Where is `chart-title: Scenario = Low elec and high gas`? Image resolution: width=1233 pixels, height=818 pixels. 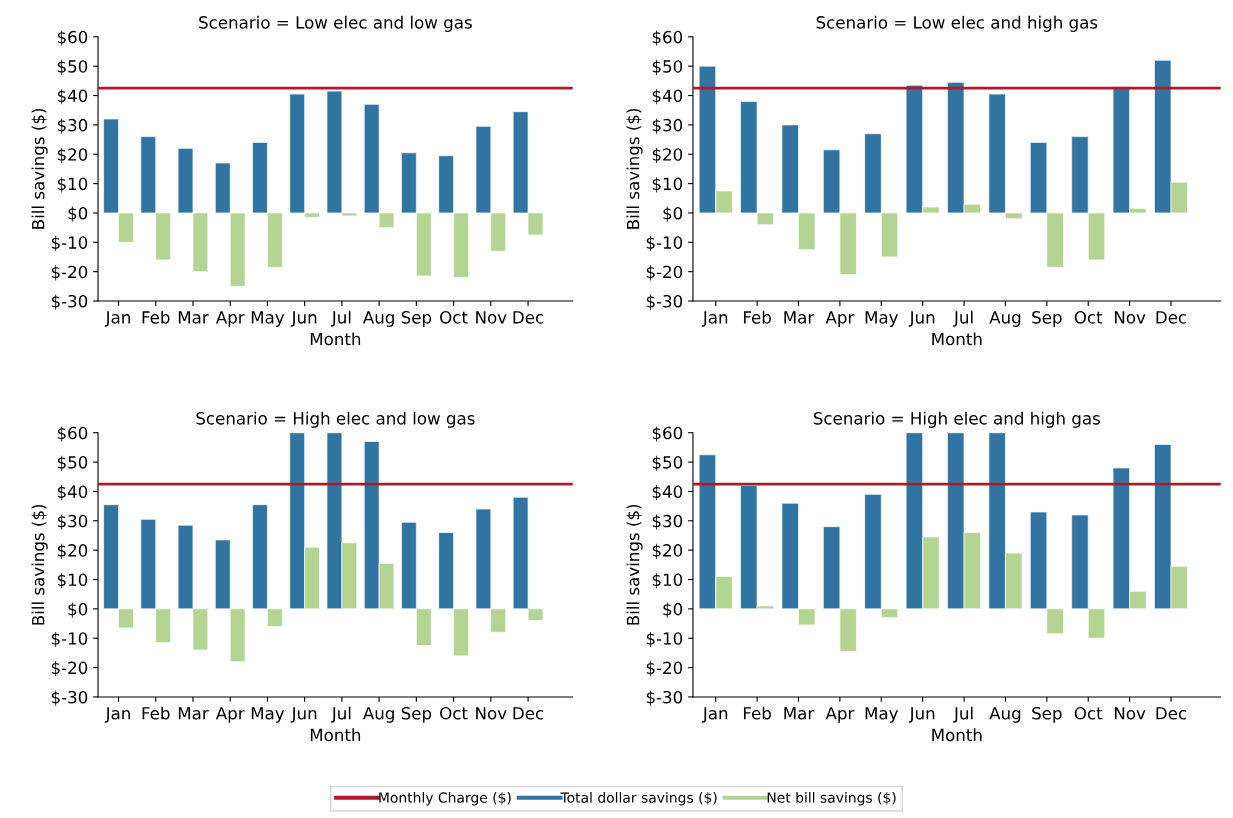
chart-title: Scenario = Low elec and high gas is located at coordinates (957, 23).